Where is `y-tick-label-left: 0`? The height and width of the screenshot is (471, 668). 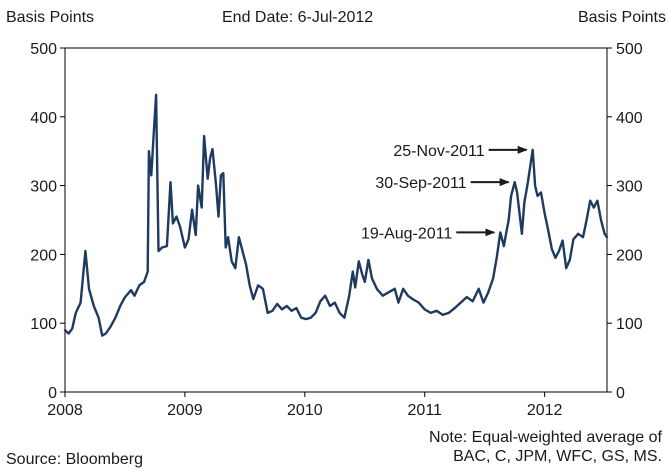 y-tick-label-left: 0 is located at coordinates (52, 393).